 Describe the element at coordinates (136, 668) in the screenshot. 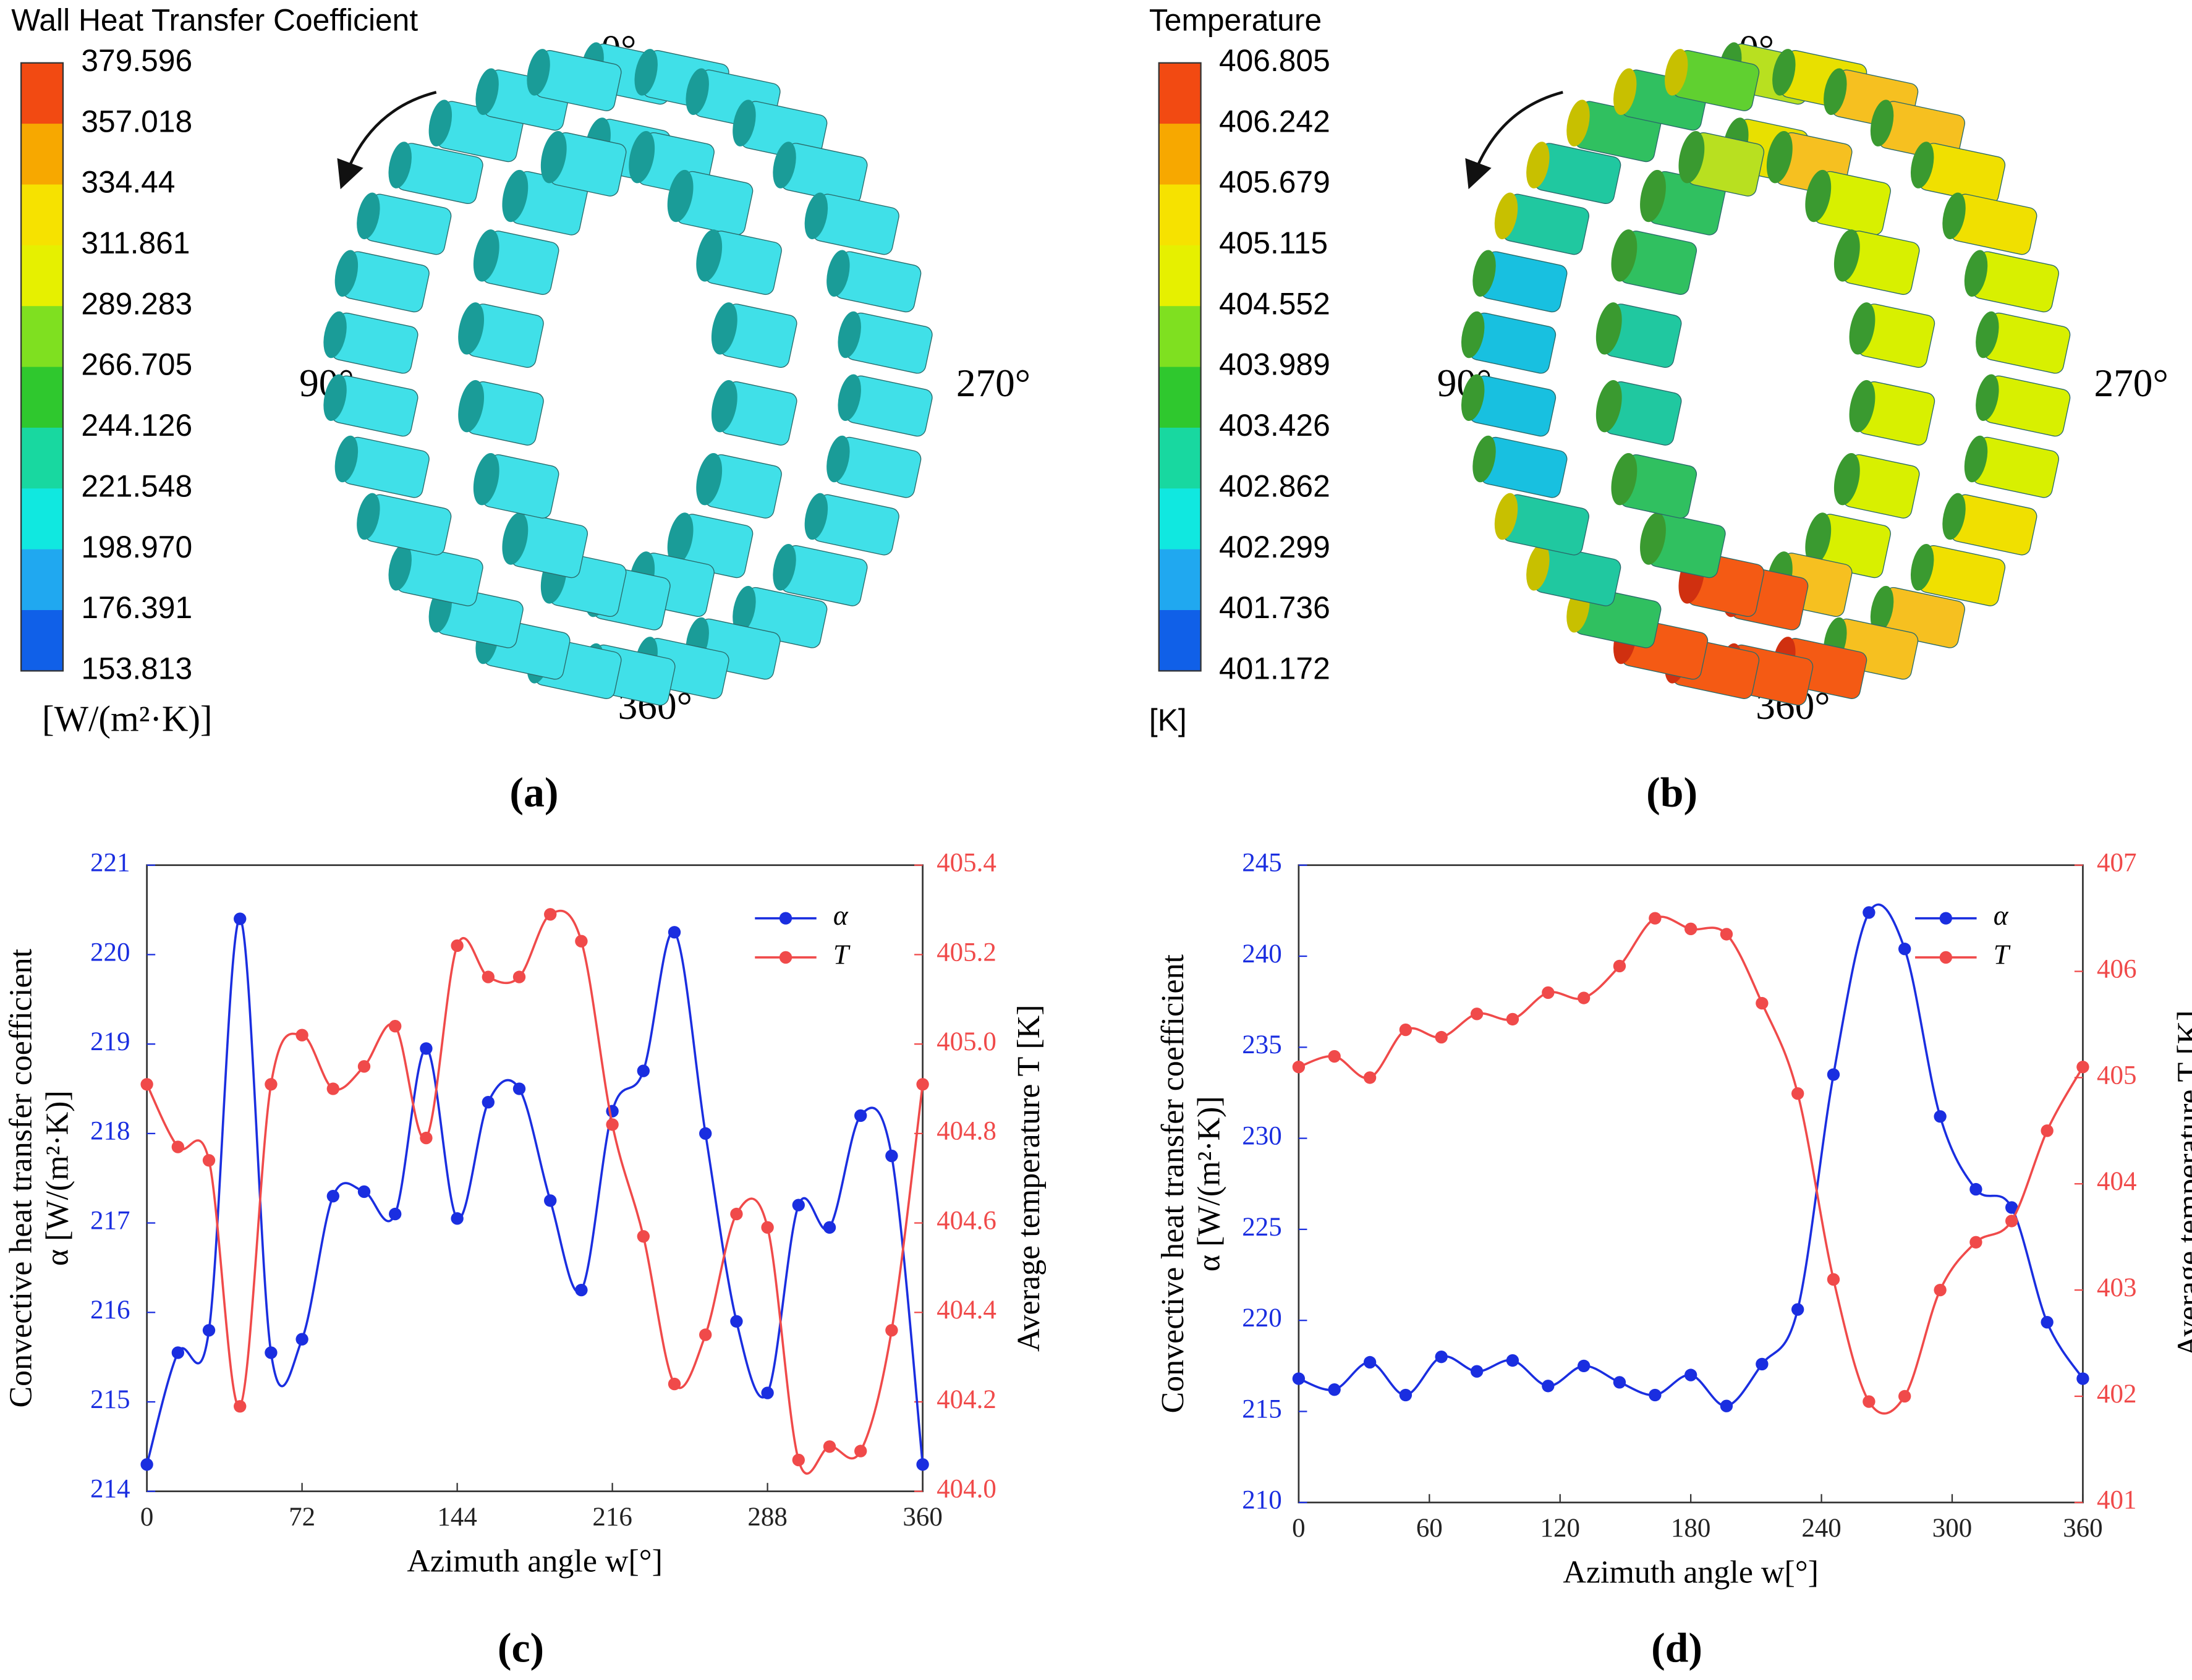

I see `colorbar-label: 153.813` at that location.